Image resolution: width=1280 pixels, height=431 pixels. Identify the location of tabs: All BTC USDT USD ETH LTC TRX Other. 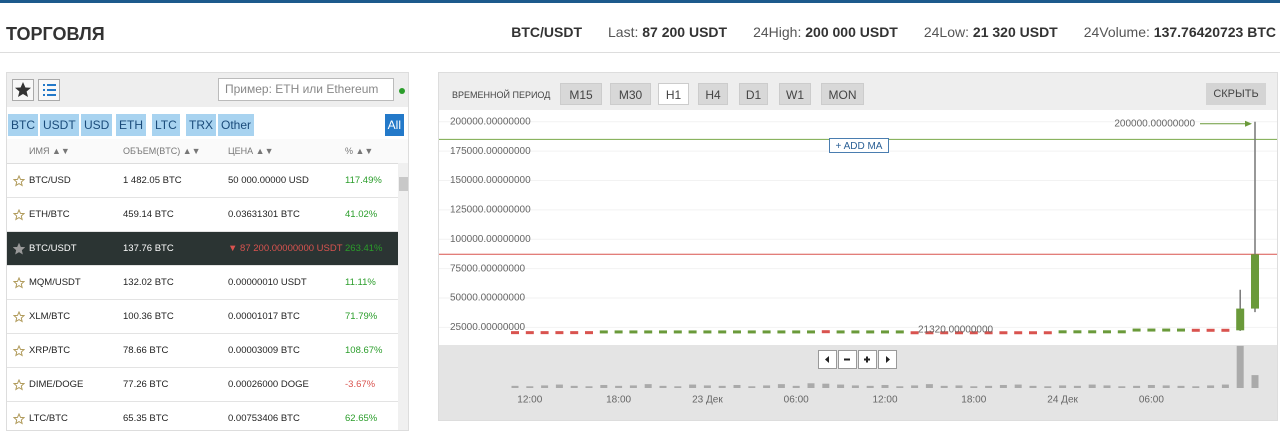
(207, 125).